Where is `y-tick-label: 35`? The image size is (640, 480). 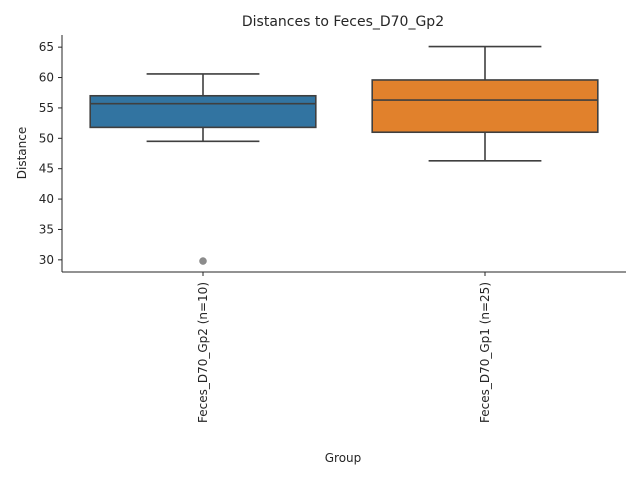 y-tick-label: 35 is located at coordinates (46, 229).